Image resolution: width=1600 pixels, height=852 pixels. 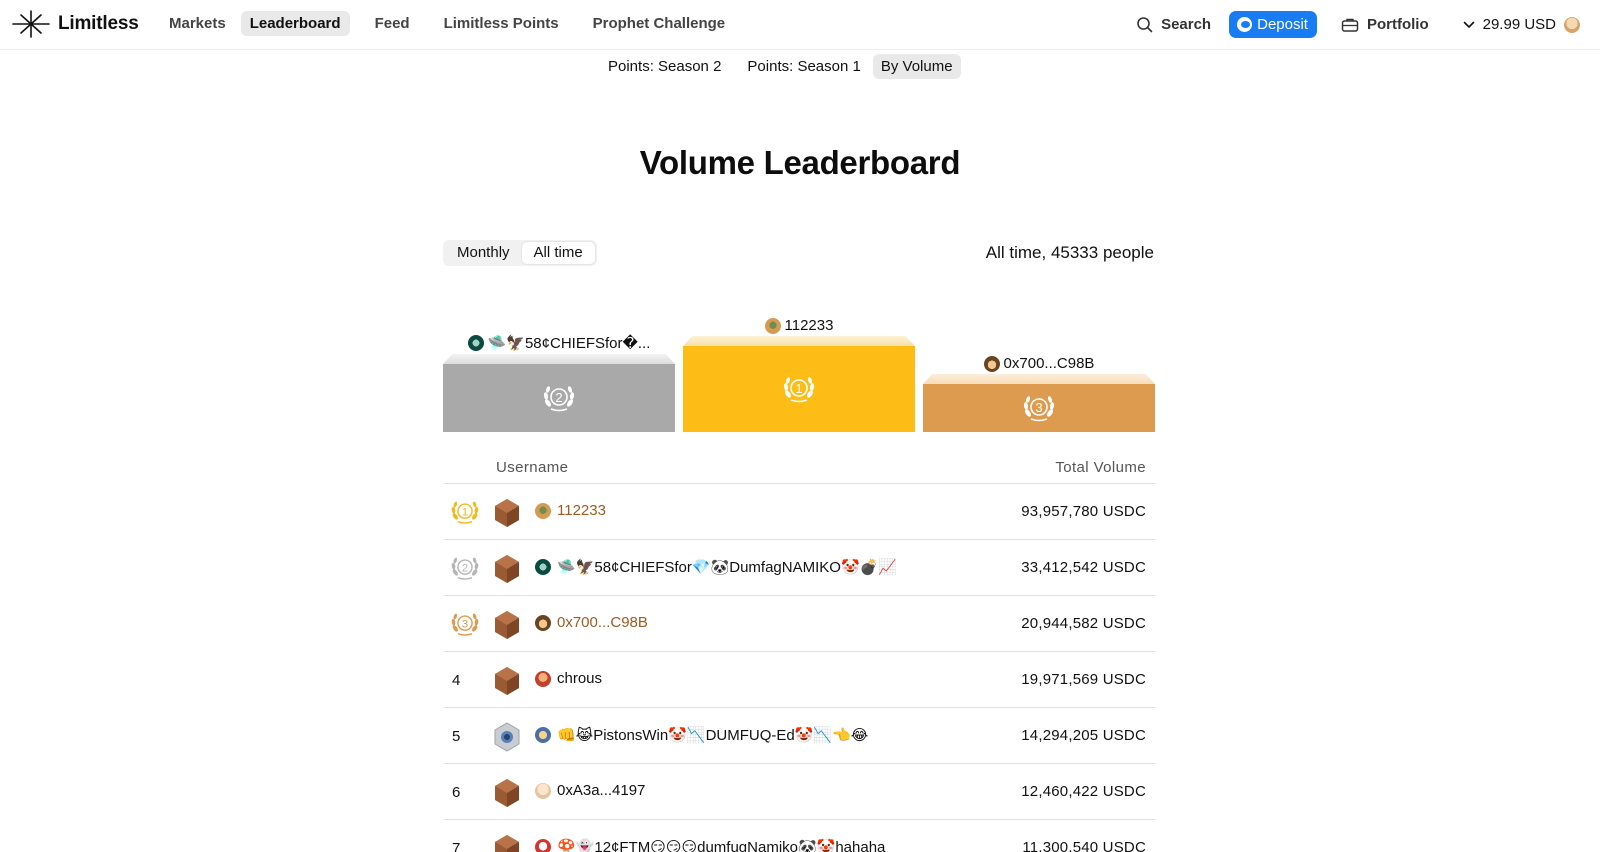 What do you see at coordinates (295, 23) in the screenshot?
I see `nav-leaderboard: Leaderboard` at bounding box center [295, 23].